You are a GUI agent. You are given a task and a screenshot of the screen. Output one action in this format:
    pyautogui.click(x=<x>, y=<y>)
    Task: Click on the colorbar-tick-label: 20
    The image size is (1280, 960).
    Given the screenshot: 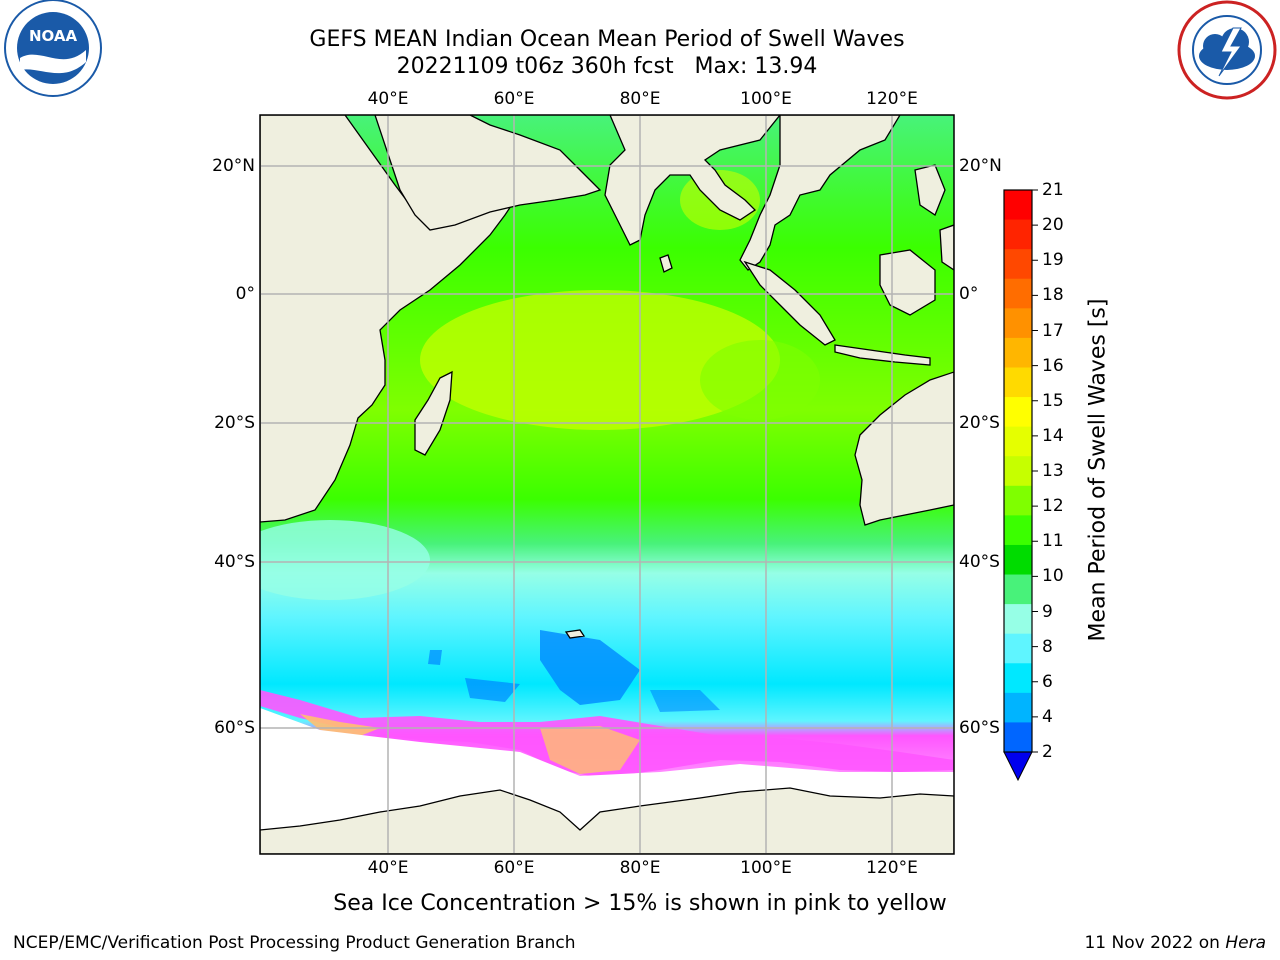 What is the action you would take?
    pyautogui.click(x=1053, y=225)
    